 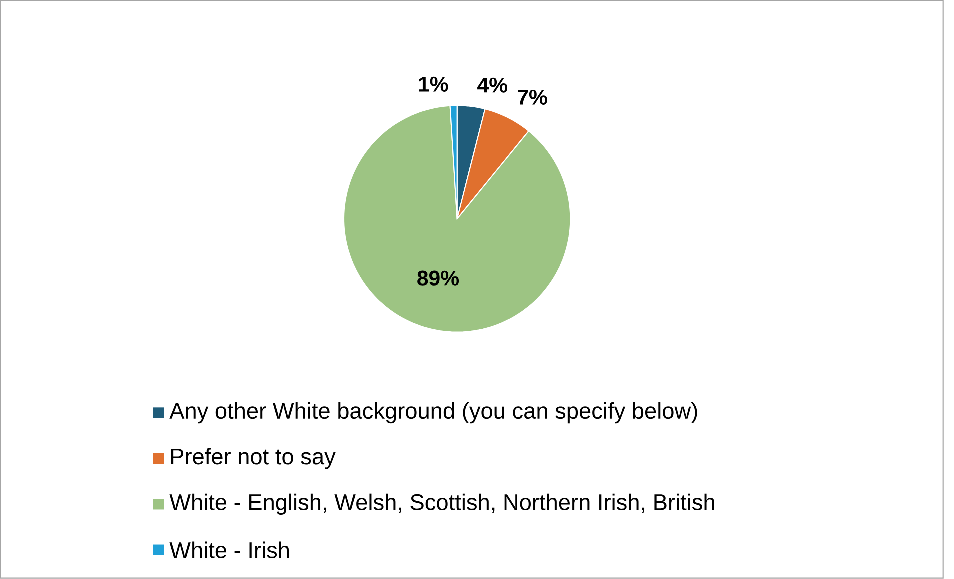 I want to click on legend-label: Any other White background (you can specify below), so click(x=434, y=413).